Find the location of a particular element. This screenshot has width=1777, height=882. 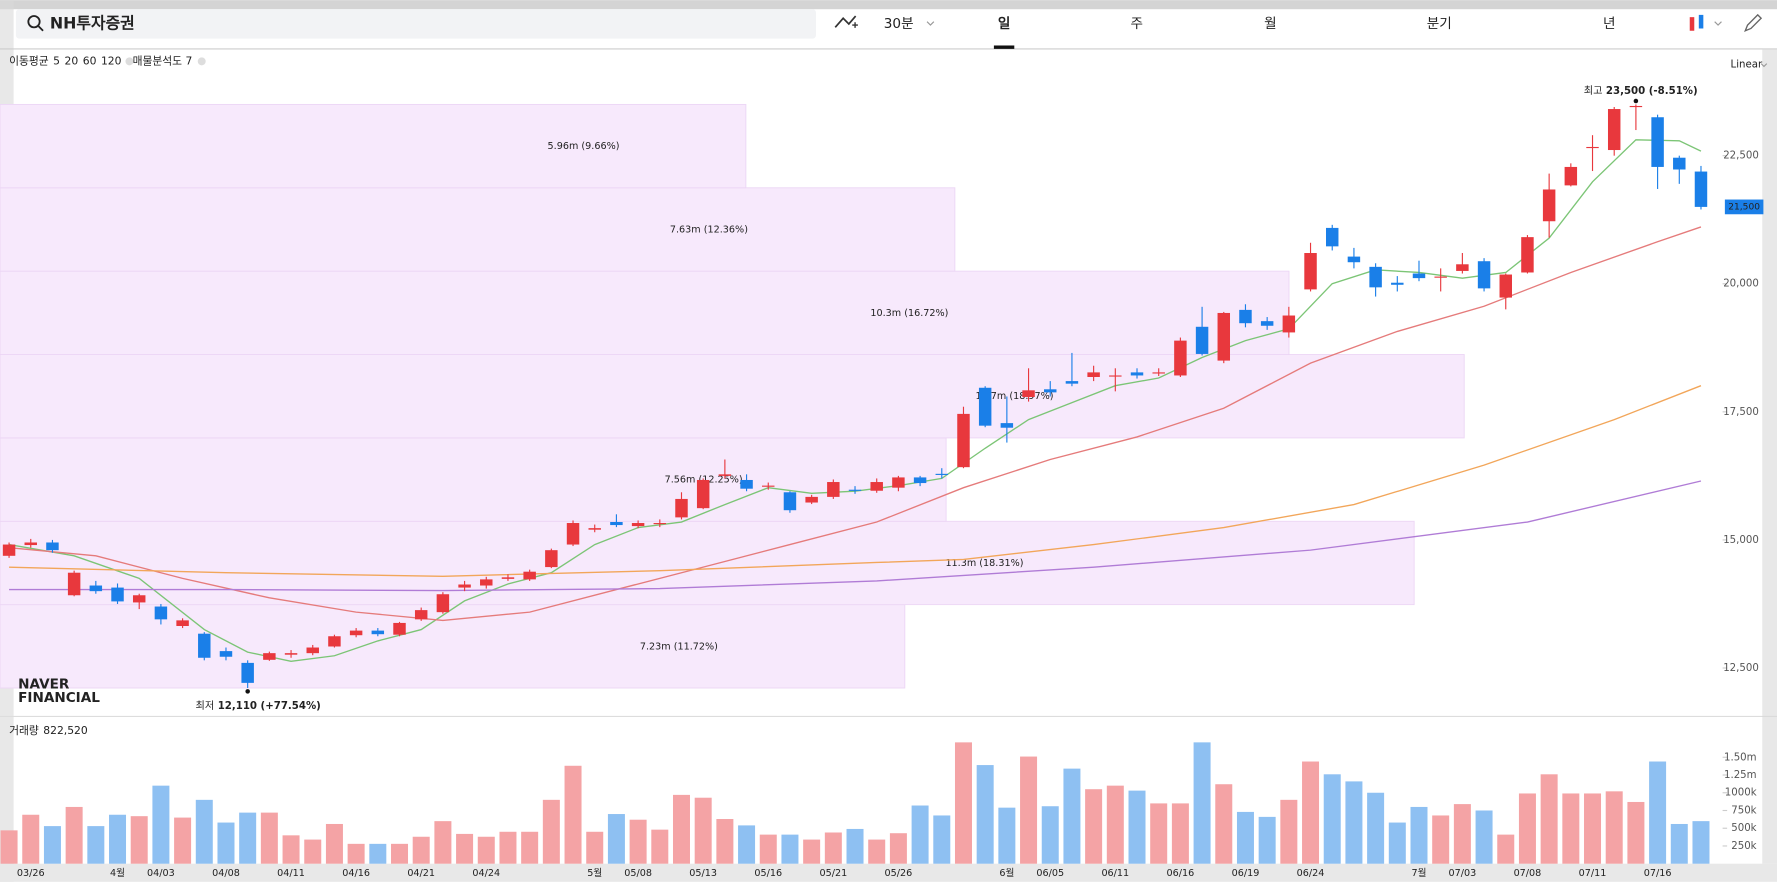

x-tick-label: 05/08 is located at coordinates (638, 873).